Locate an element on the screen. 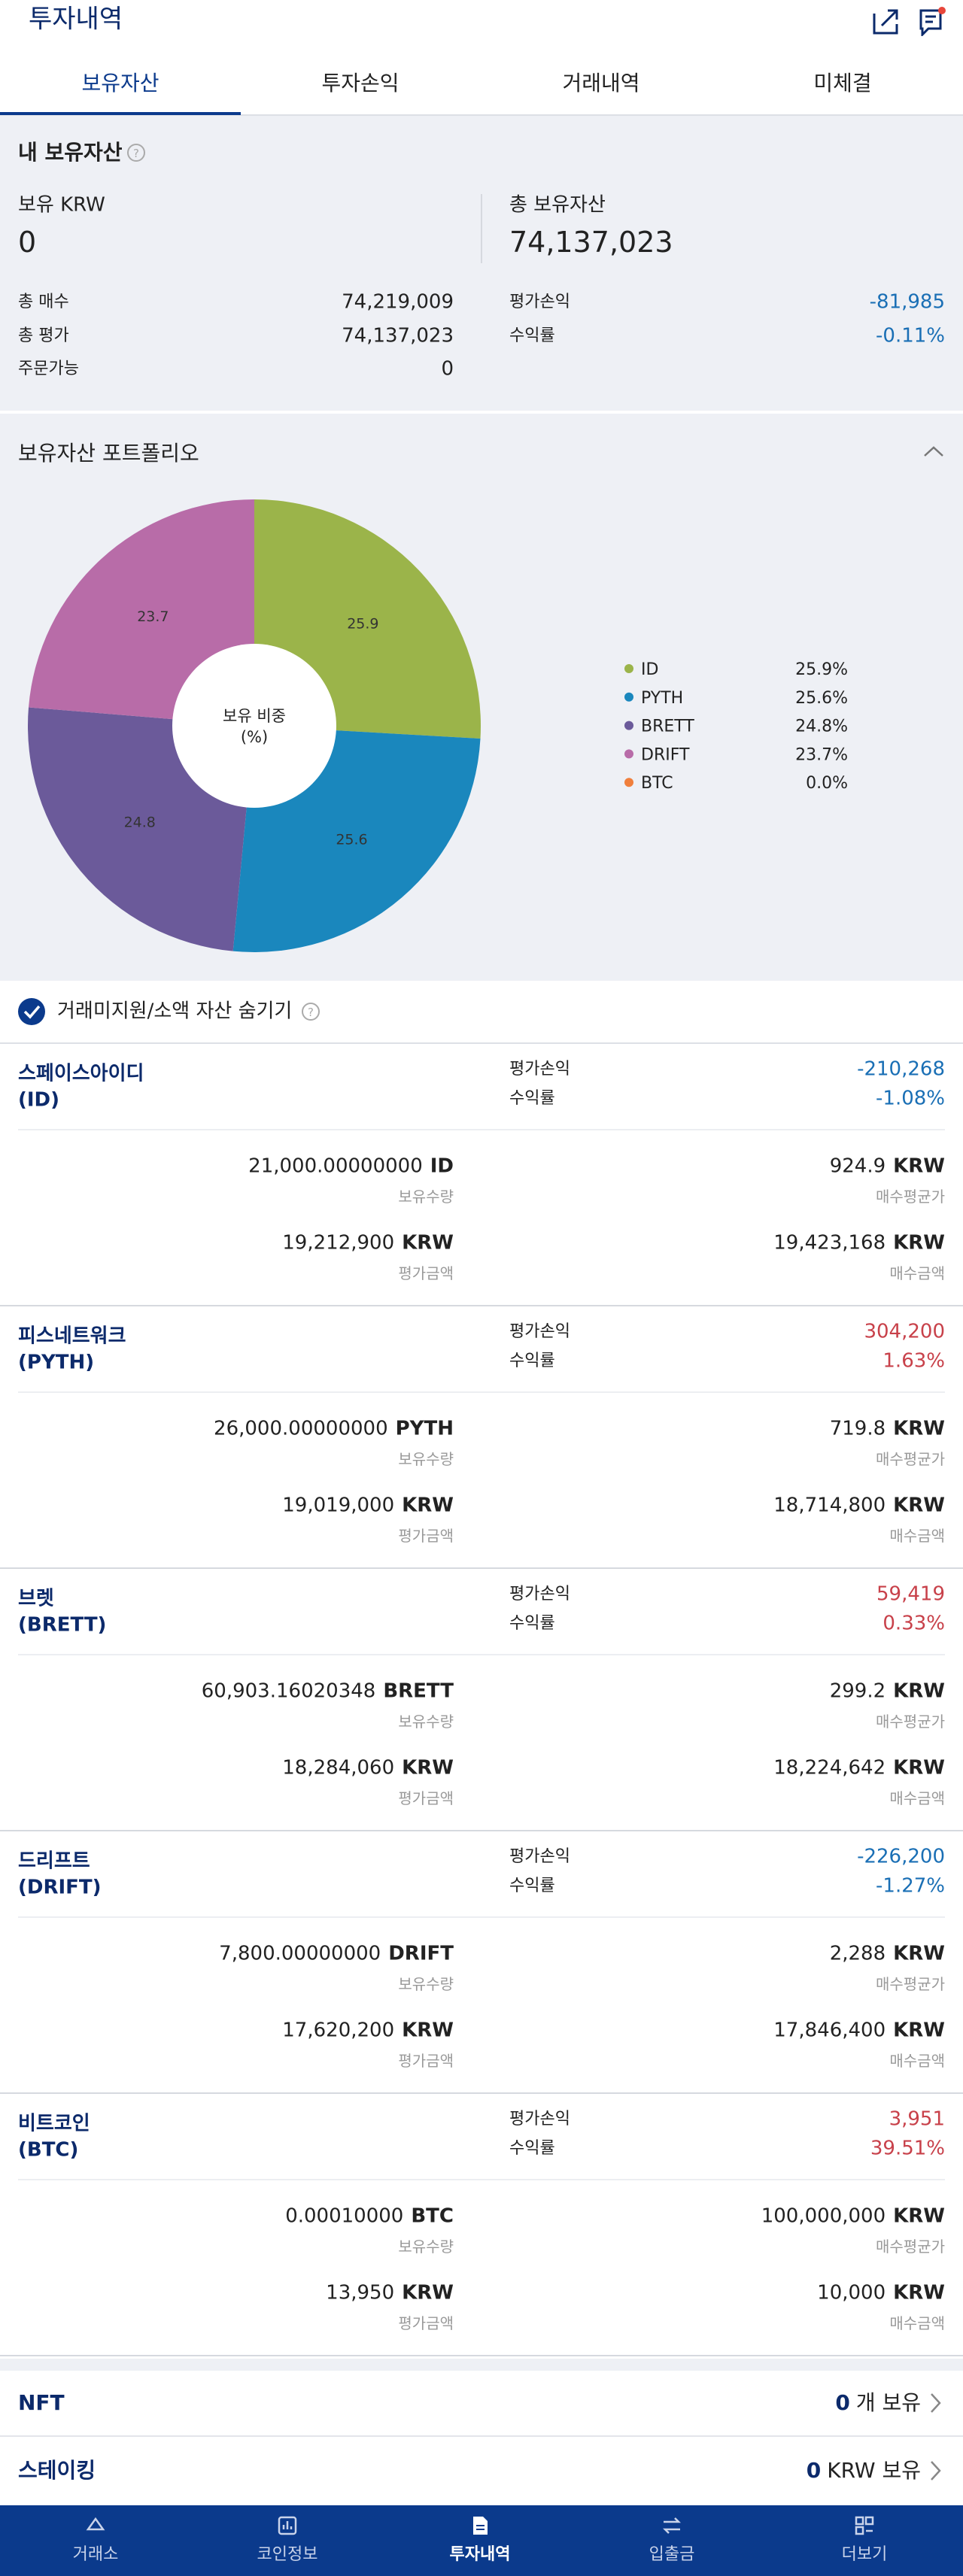  label: 총 보유자산 is located at coordinates (557, 205).